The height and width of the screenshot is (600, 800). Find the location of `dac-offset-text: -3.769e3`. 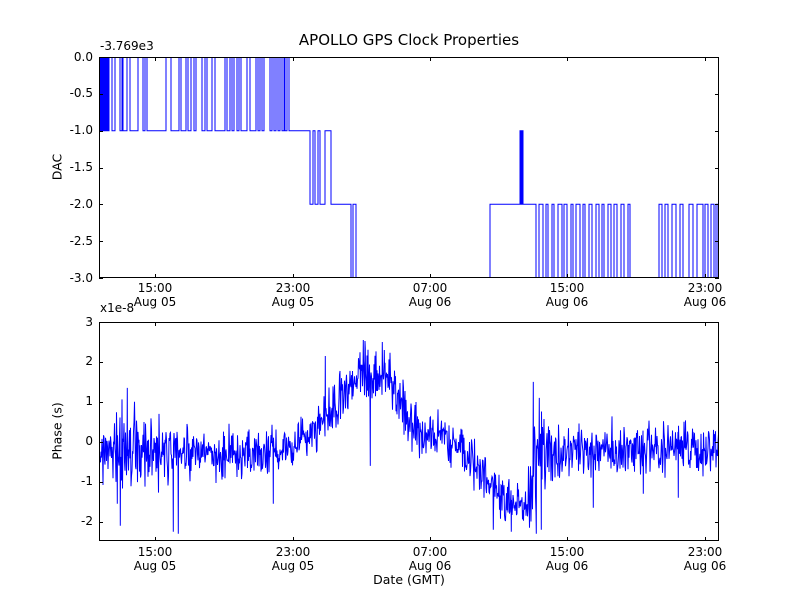

dac-offset-text: -3.769e3 is located at coordinates (127, 46).